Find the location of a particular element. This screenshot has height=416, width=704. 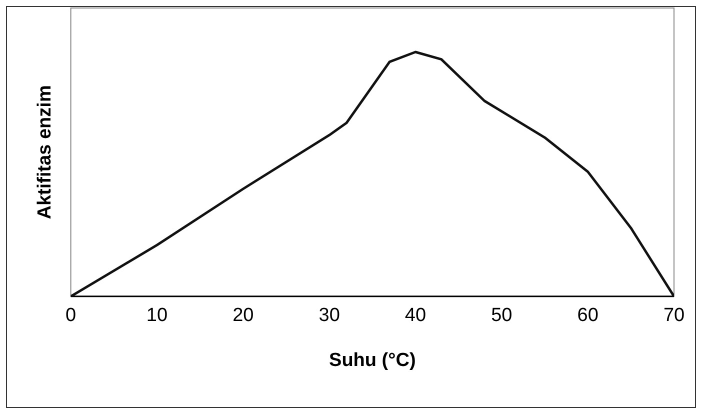

x-tick-label: 30 is located at coordinates (329, 315).